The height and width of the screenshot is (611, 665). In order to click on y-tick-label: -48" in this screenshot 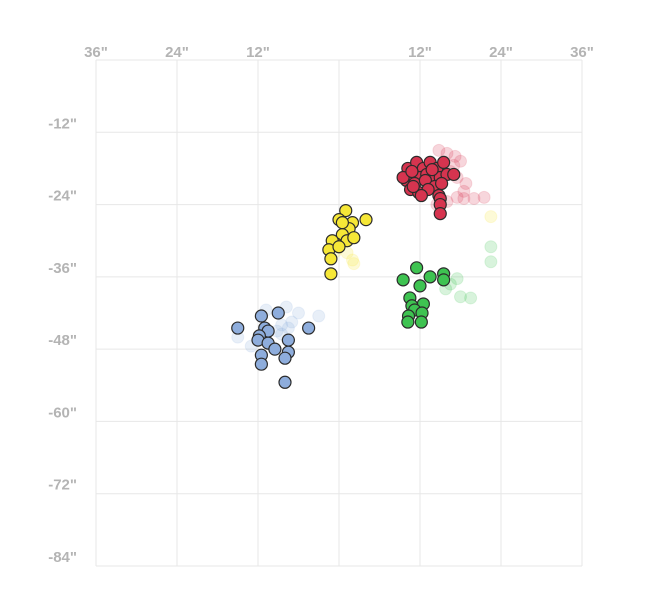, I will do `click(62, 340)`.